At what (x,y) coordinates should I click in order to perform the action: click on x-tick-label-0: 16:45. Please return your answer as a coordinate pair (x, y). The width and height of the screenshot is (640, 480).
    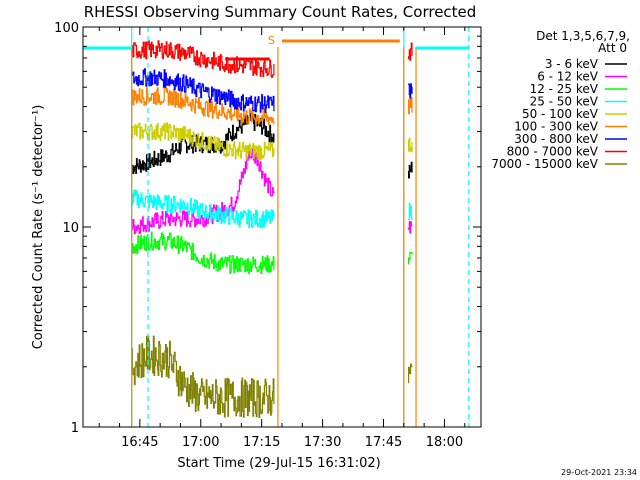
    Looking at the image, I should click on (139, 442).